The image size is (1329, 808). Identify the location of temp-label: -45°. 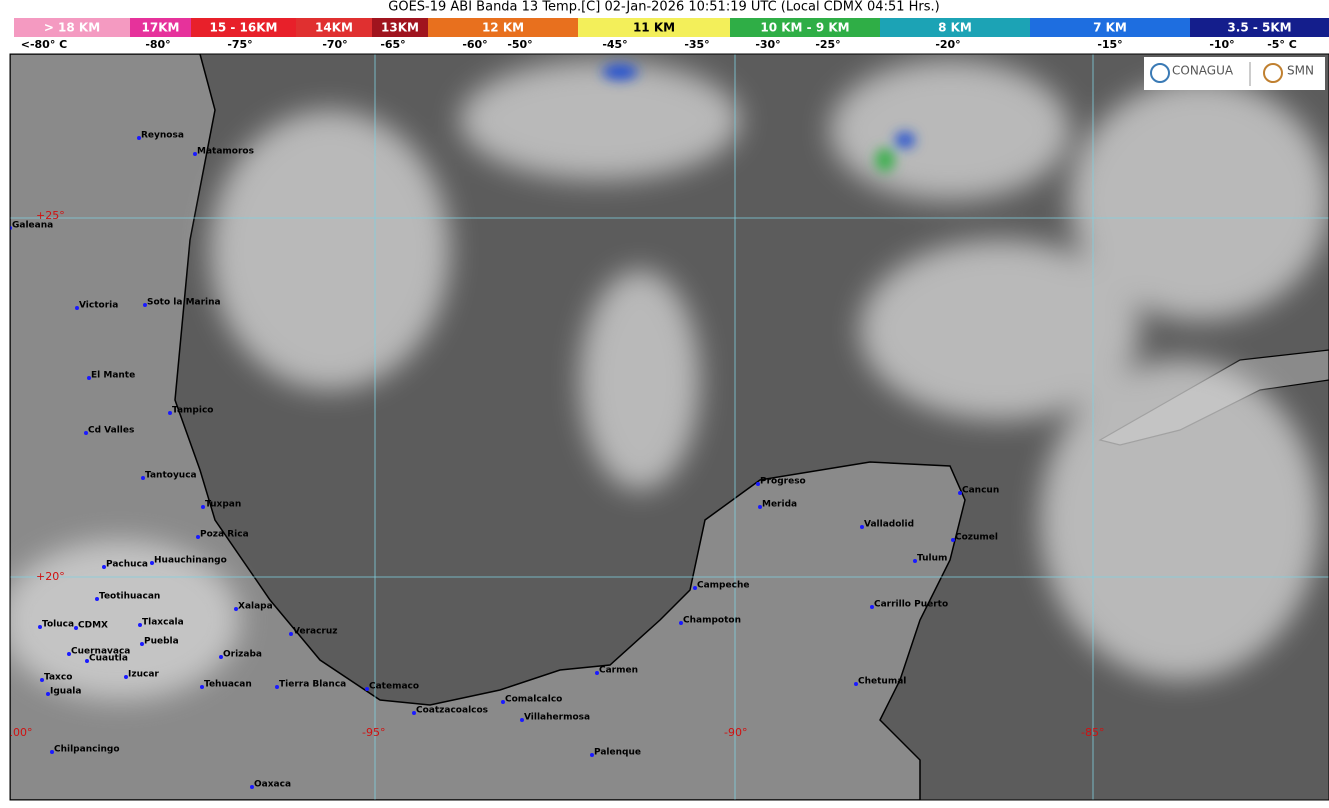
(614, 44).